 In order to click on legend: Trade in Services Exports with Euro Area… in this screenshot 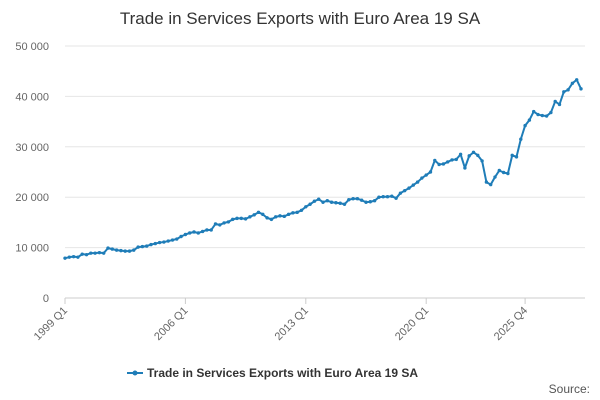, I will do `click(272, 373)`.